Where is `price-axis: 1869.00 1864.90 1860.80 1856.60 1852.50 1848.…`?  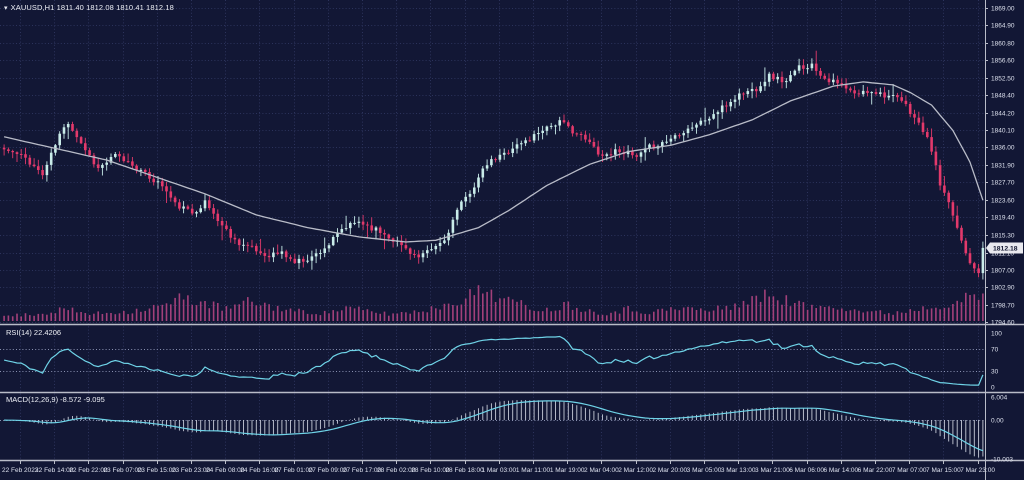 price-axis: 1869.00 1864.90 1860.80 1856.60 1852.50 1848.… is located at coordinates (1000, 240).